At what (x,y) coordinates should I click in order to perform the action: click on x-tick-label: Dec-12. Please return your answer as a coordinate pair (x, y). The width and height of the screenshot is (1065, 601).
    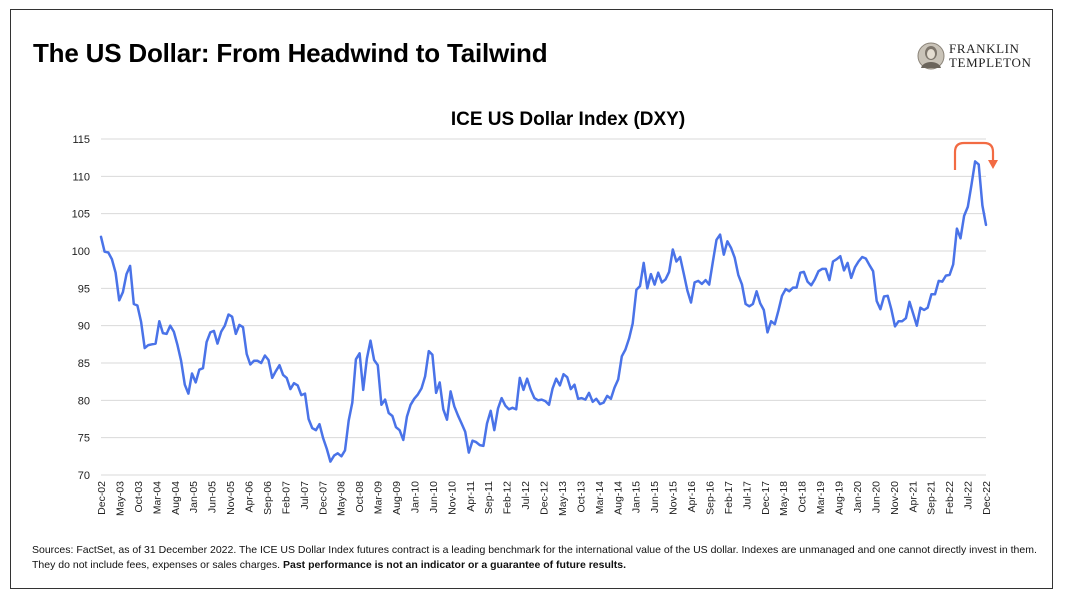
    Looking at the image, I should click on (545, 498).